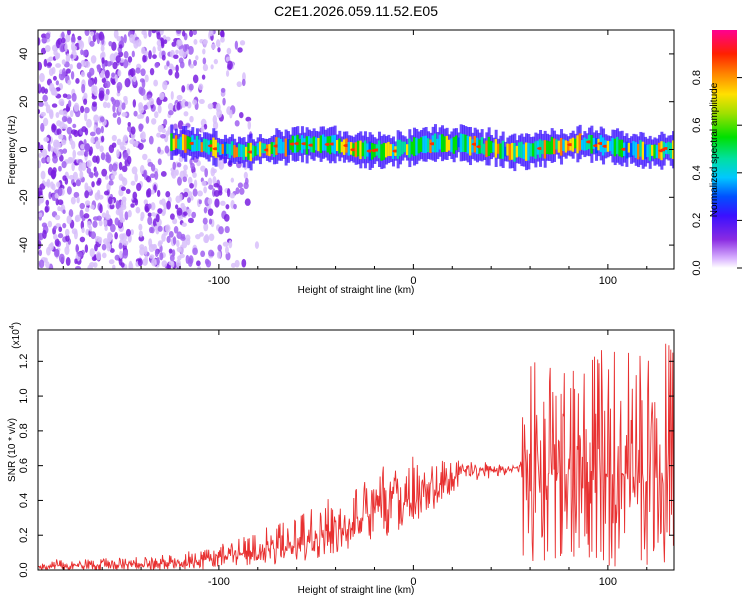 The image size is (750, 600). Describe the element at coordinates (24, 361) in the screenshot. I see `snr-y-tick-label: 1.2` at that location.